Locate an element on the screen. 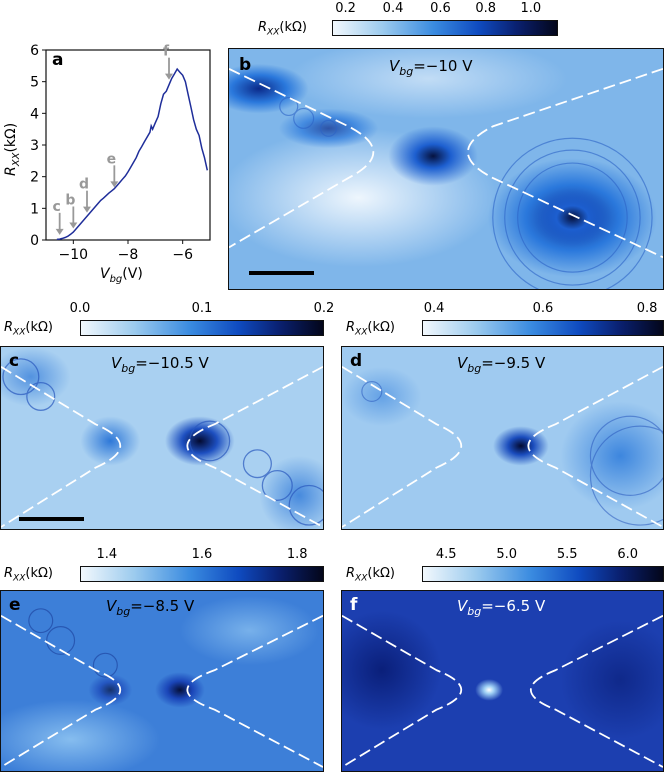  colorbar-f-tick: 6.0 is located at coordinates (628, 554).